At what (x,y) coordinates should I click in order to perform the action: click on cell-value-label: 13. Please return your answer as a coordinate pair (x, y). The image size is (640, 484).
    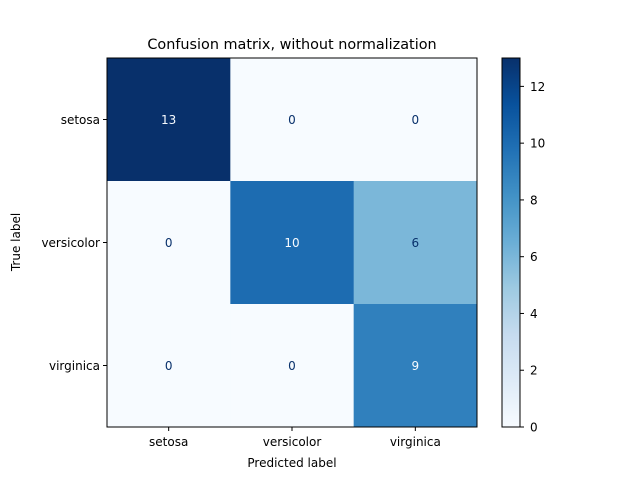
    Looking at the image, I should click on (168, 120).